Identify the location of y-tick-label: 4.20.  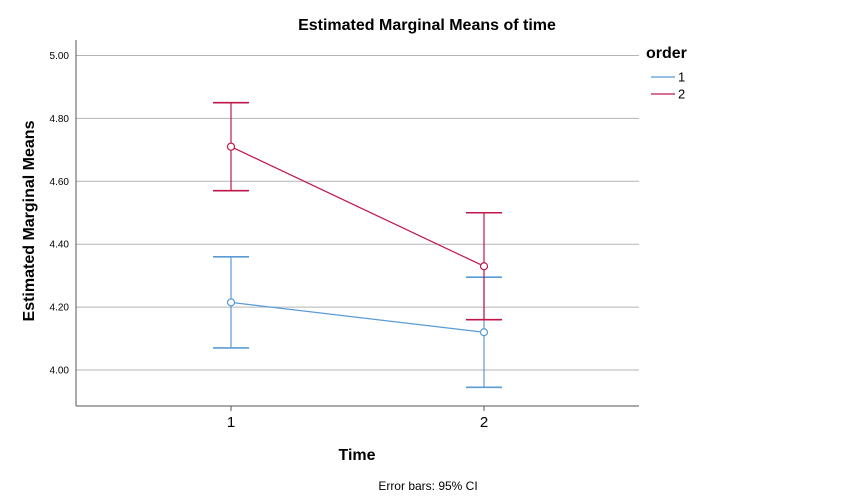
(60, 308).